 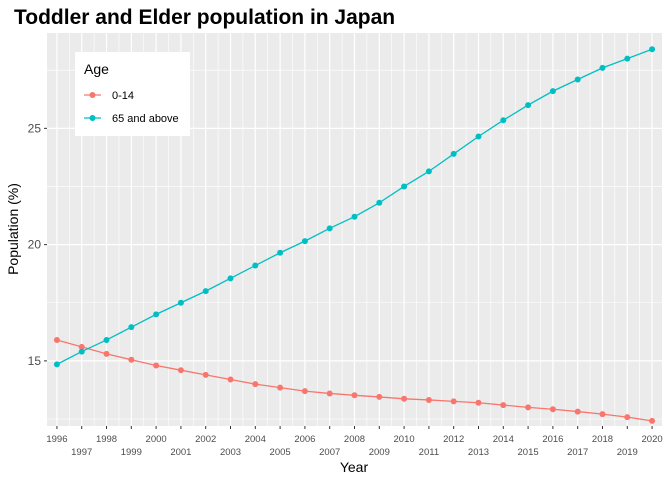 What do you see at coordinates (180, 452) in the screenshot?
I see `x-tick-label: 2001` at bounding box center [180, 452].